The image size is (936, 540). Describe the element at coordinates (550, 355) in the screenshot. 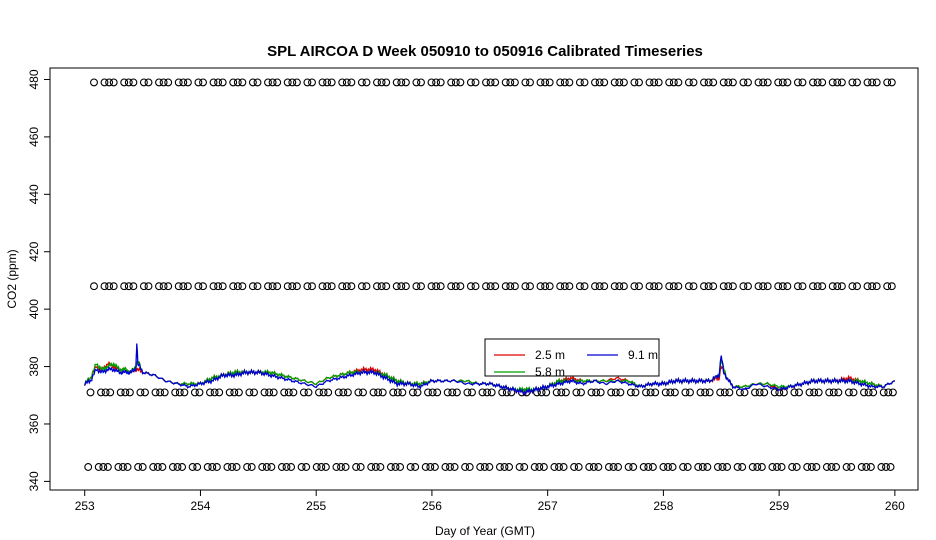

I see `legend-label: 2.5 m` at that location.